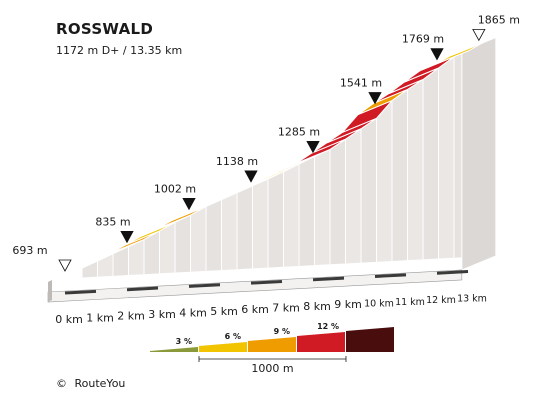 This screenshot has height=400, width=550. I want to click on chart-subtitle: 1172 m D+ / 13.35 km, so click(119, 50).